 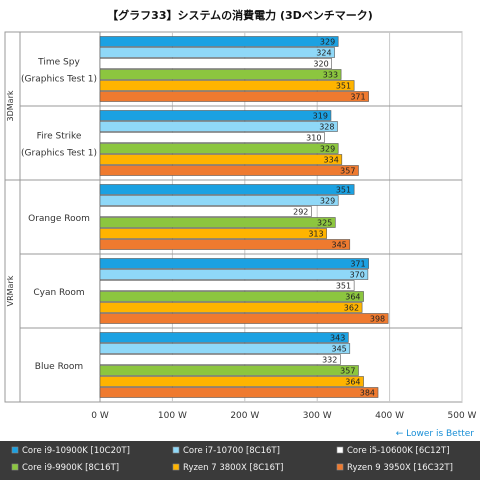 What do you see at coordinates (367, 393) in the screenshot?
I see `data-label: 384` at bounding box center [367, 393].